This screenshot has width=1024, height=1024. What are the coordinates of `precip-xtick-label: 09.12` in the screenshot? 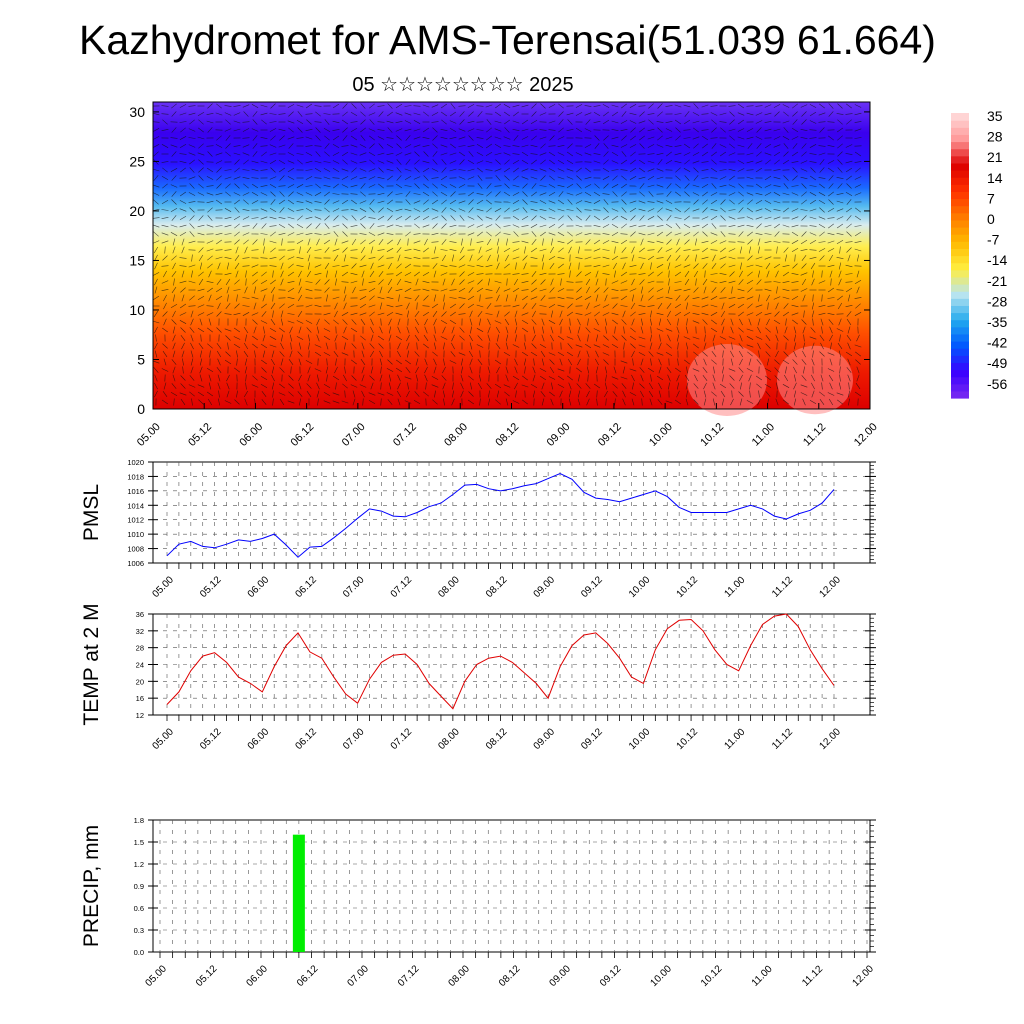 It's located at (611, 976).